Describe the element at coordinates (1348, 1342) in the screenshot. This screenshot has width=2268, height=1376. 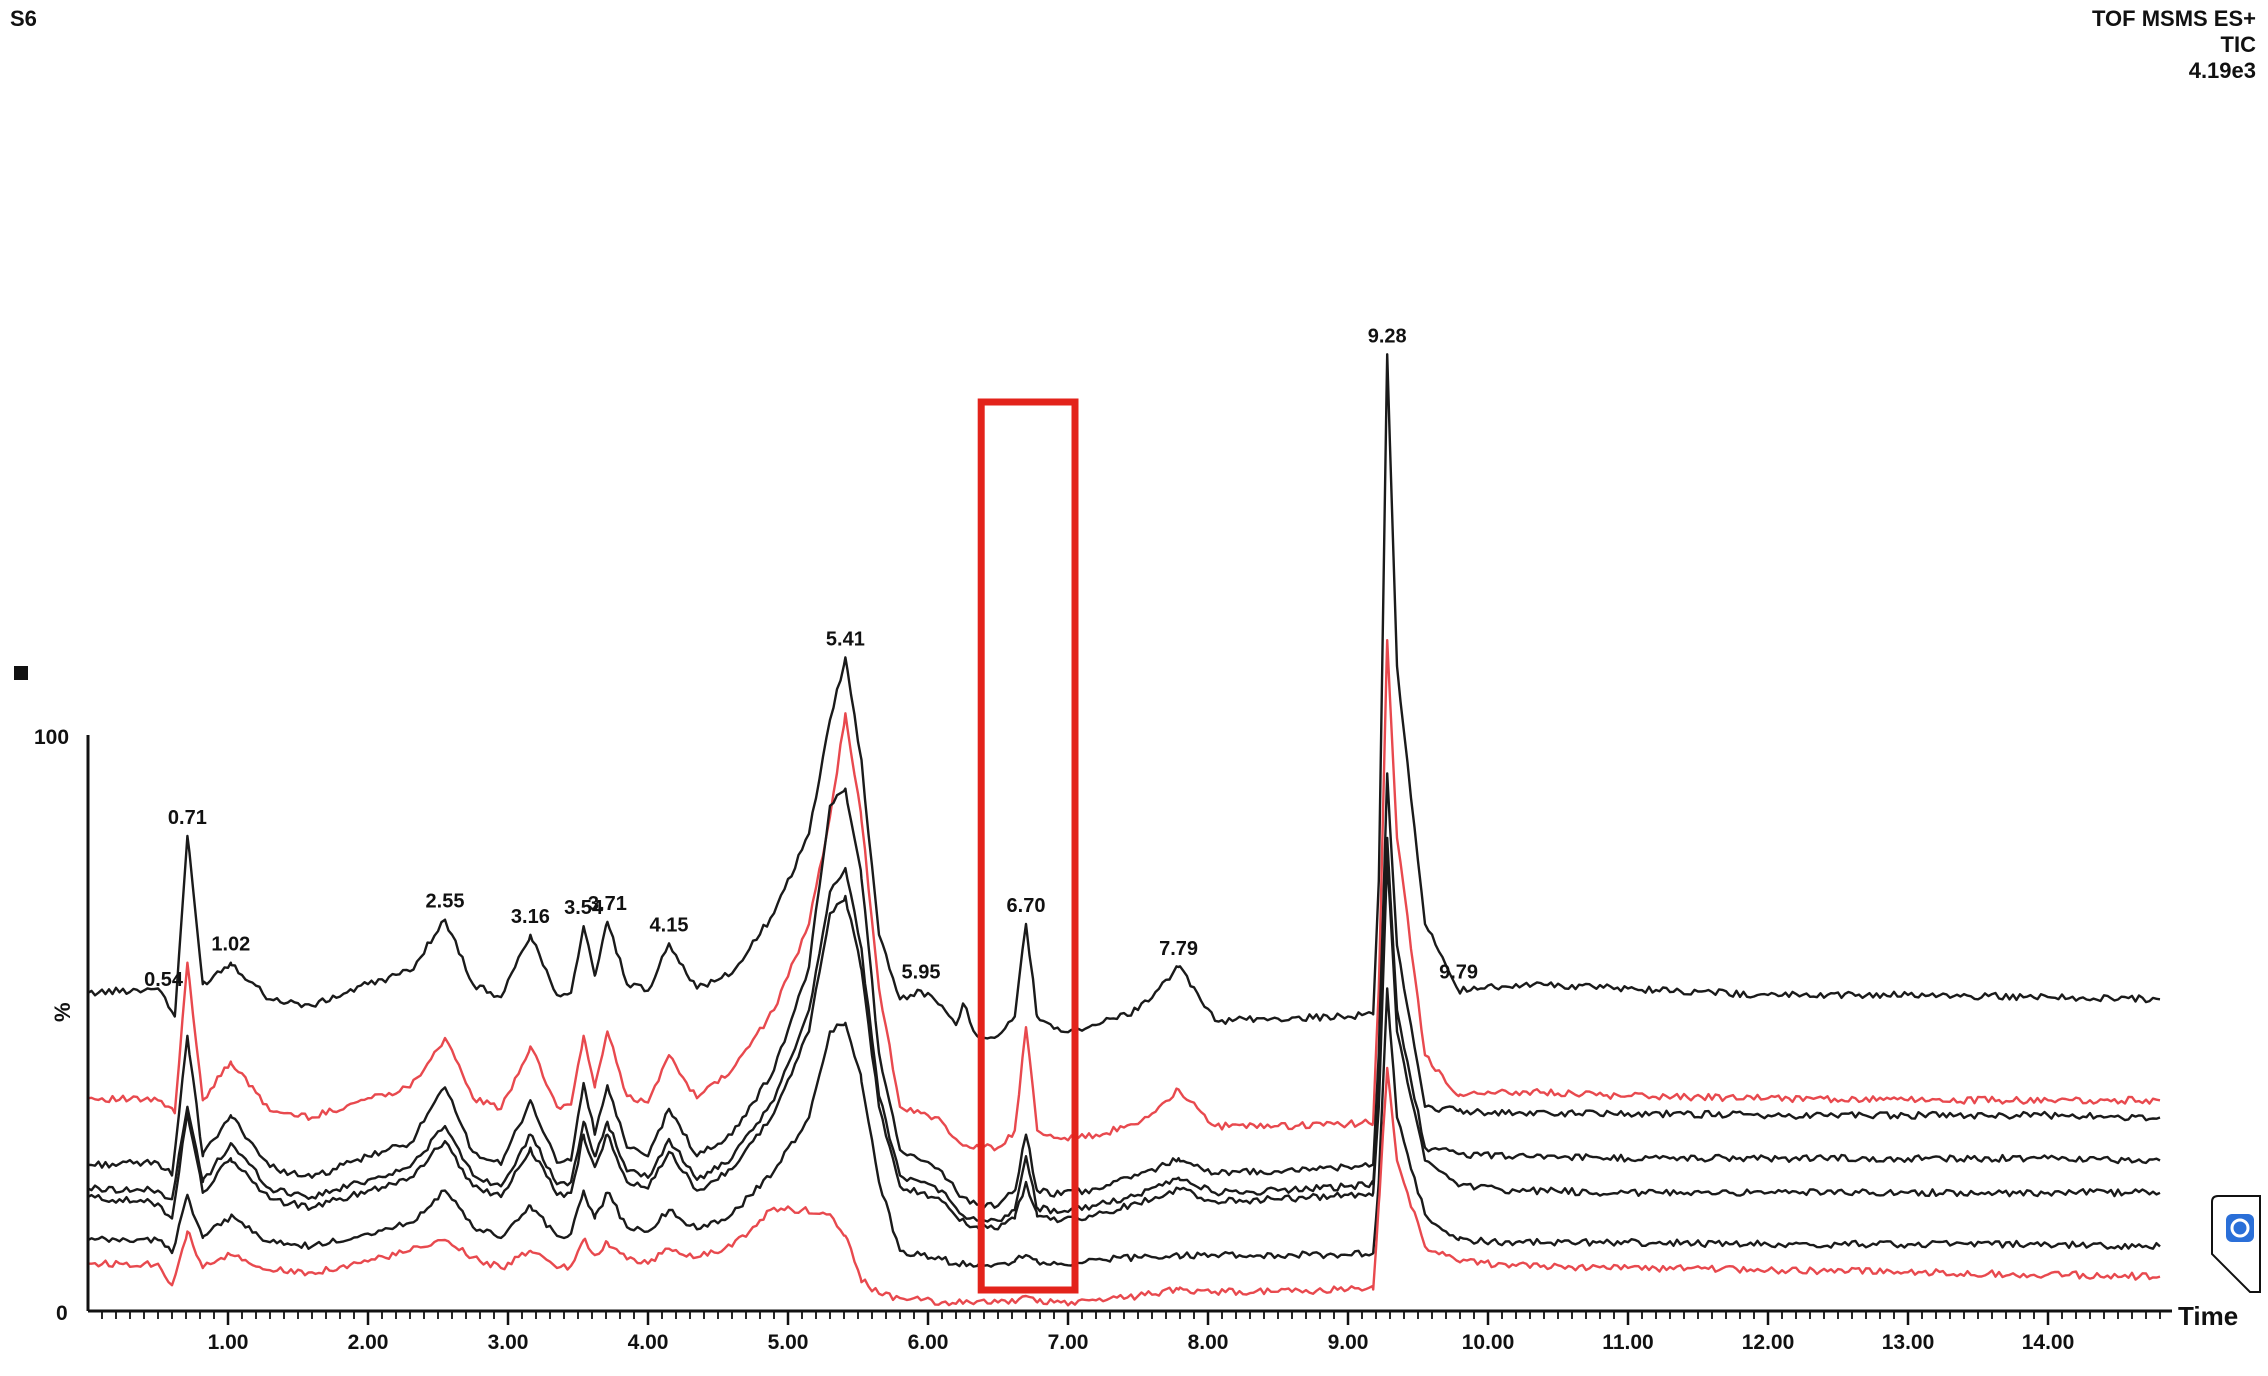
I see `x-tick-label-9: 9.00` at that location.